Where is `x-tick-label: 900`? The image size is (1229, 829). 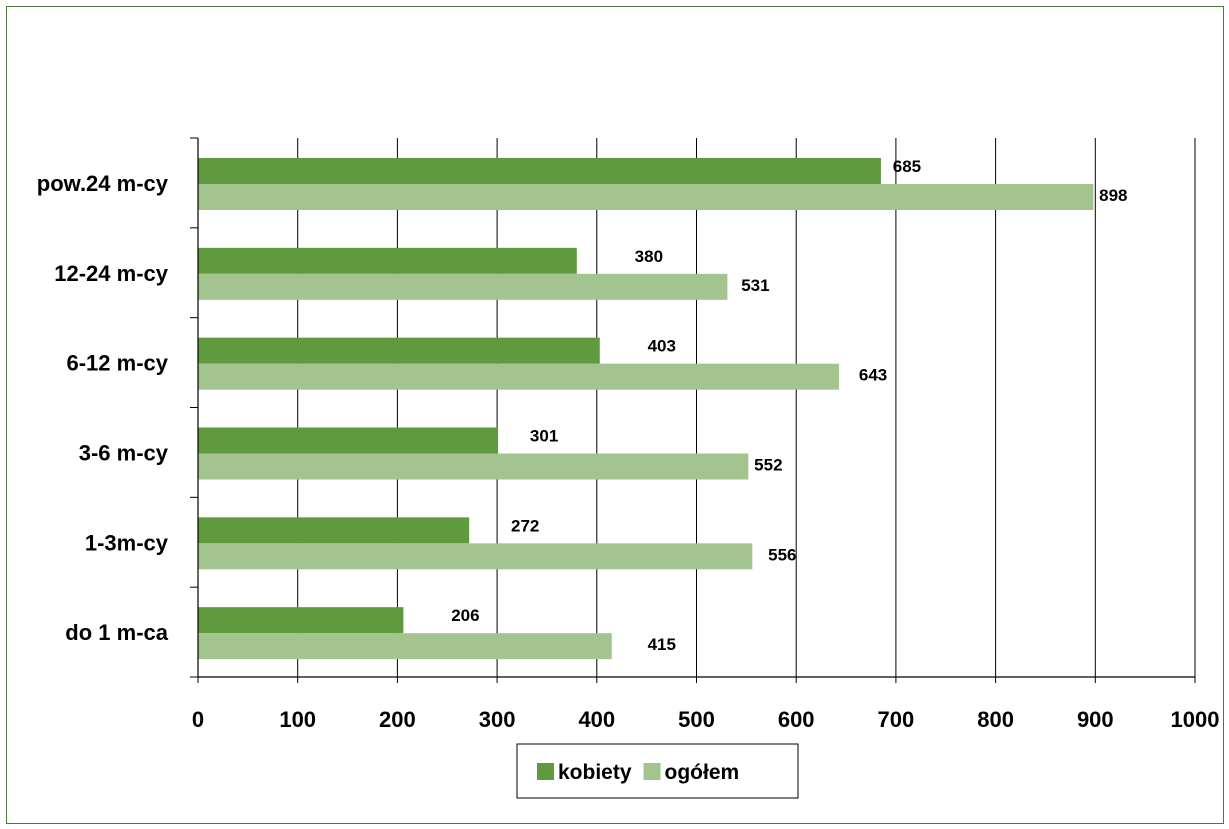
x-tick-label: 900 is located at coordinates (1095, 719).